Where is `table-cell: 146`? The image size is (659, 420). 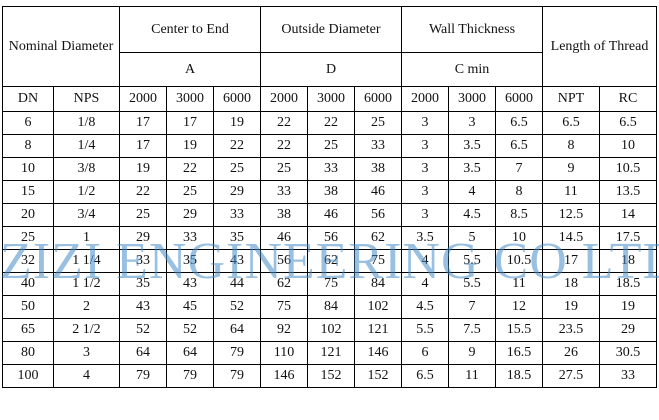
table-cell: 146 is located at coordinates (284, 376).